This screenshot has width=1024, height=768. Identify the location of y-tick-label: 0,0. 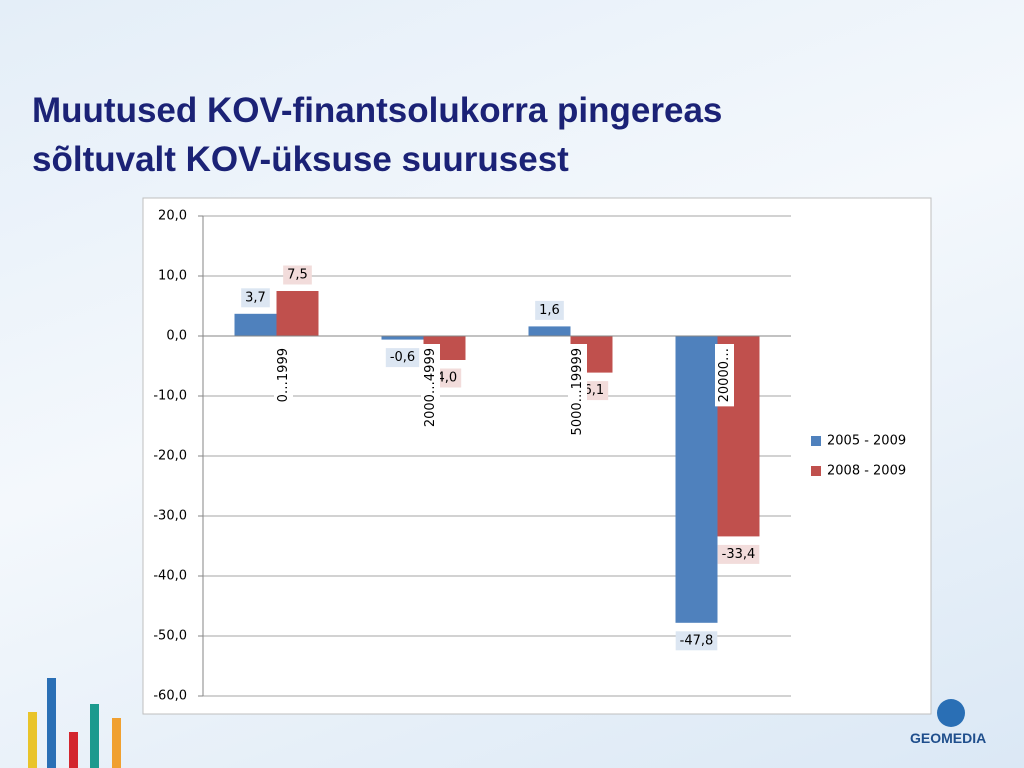
(176, 336).